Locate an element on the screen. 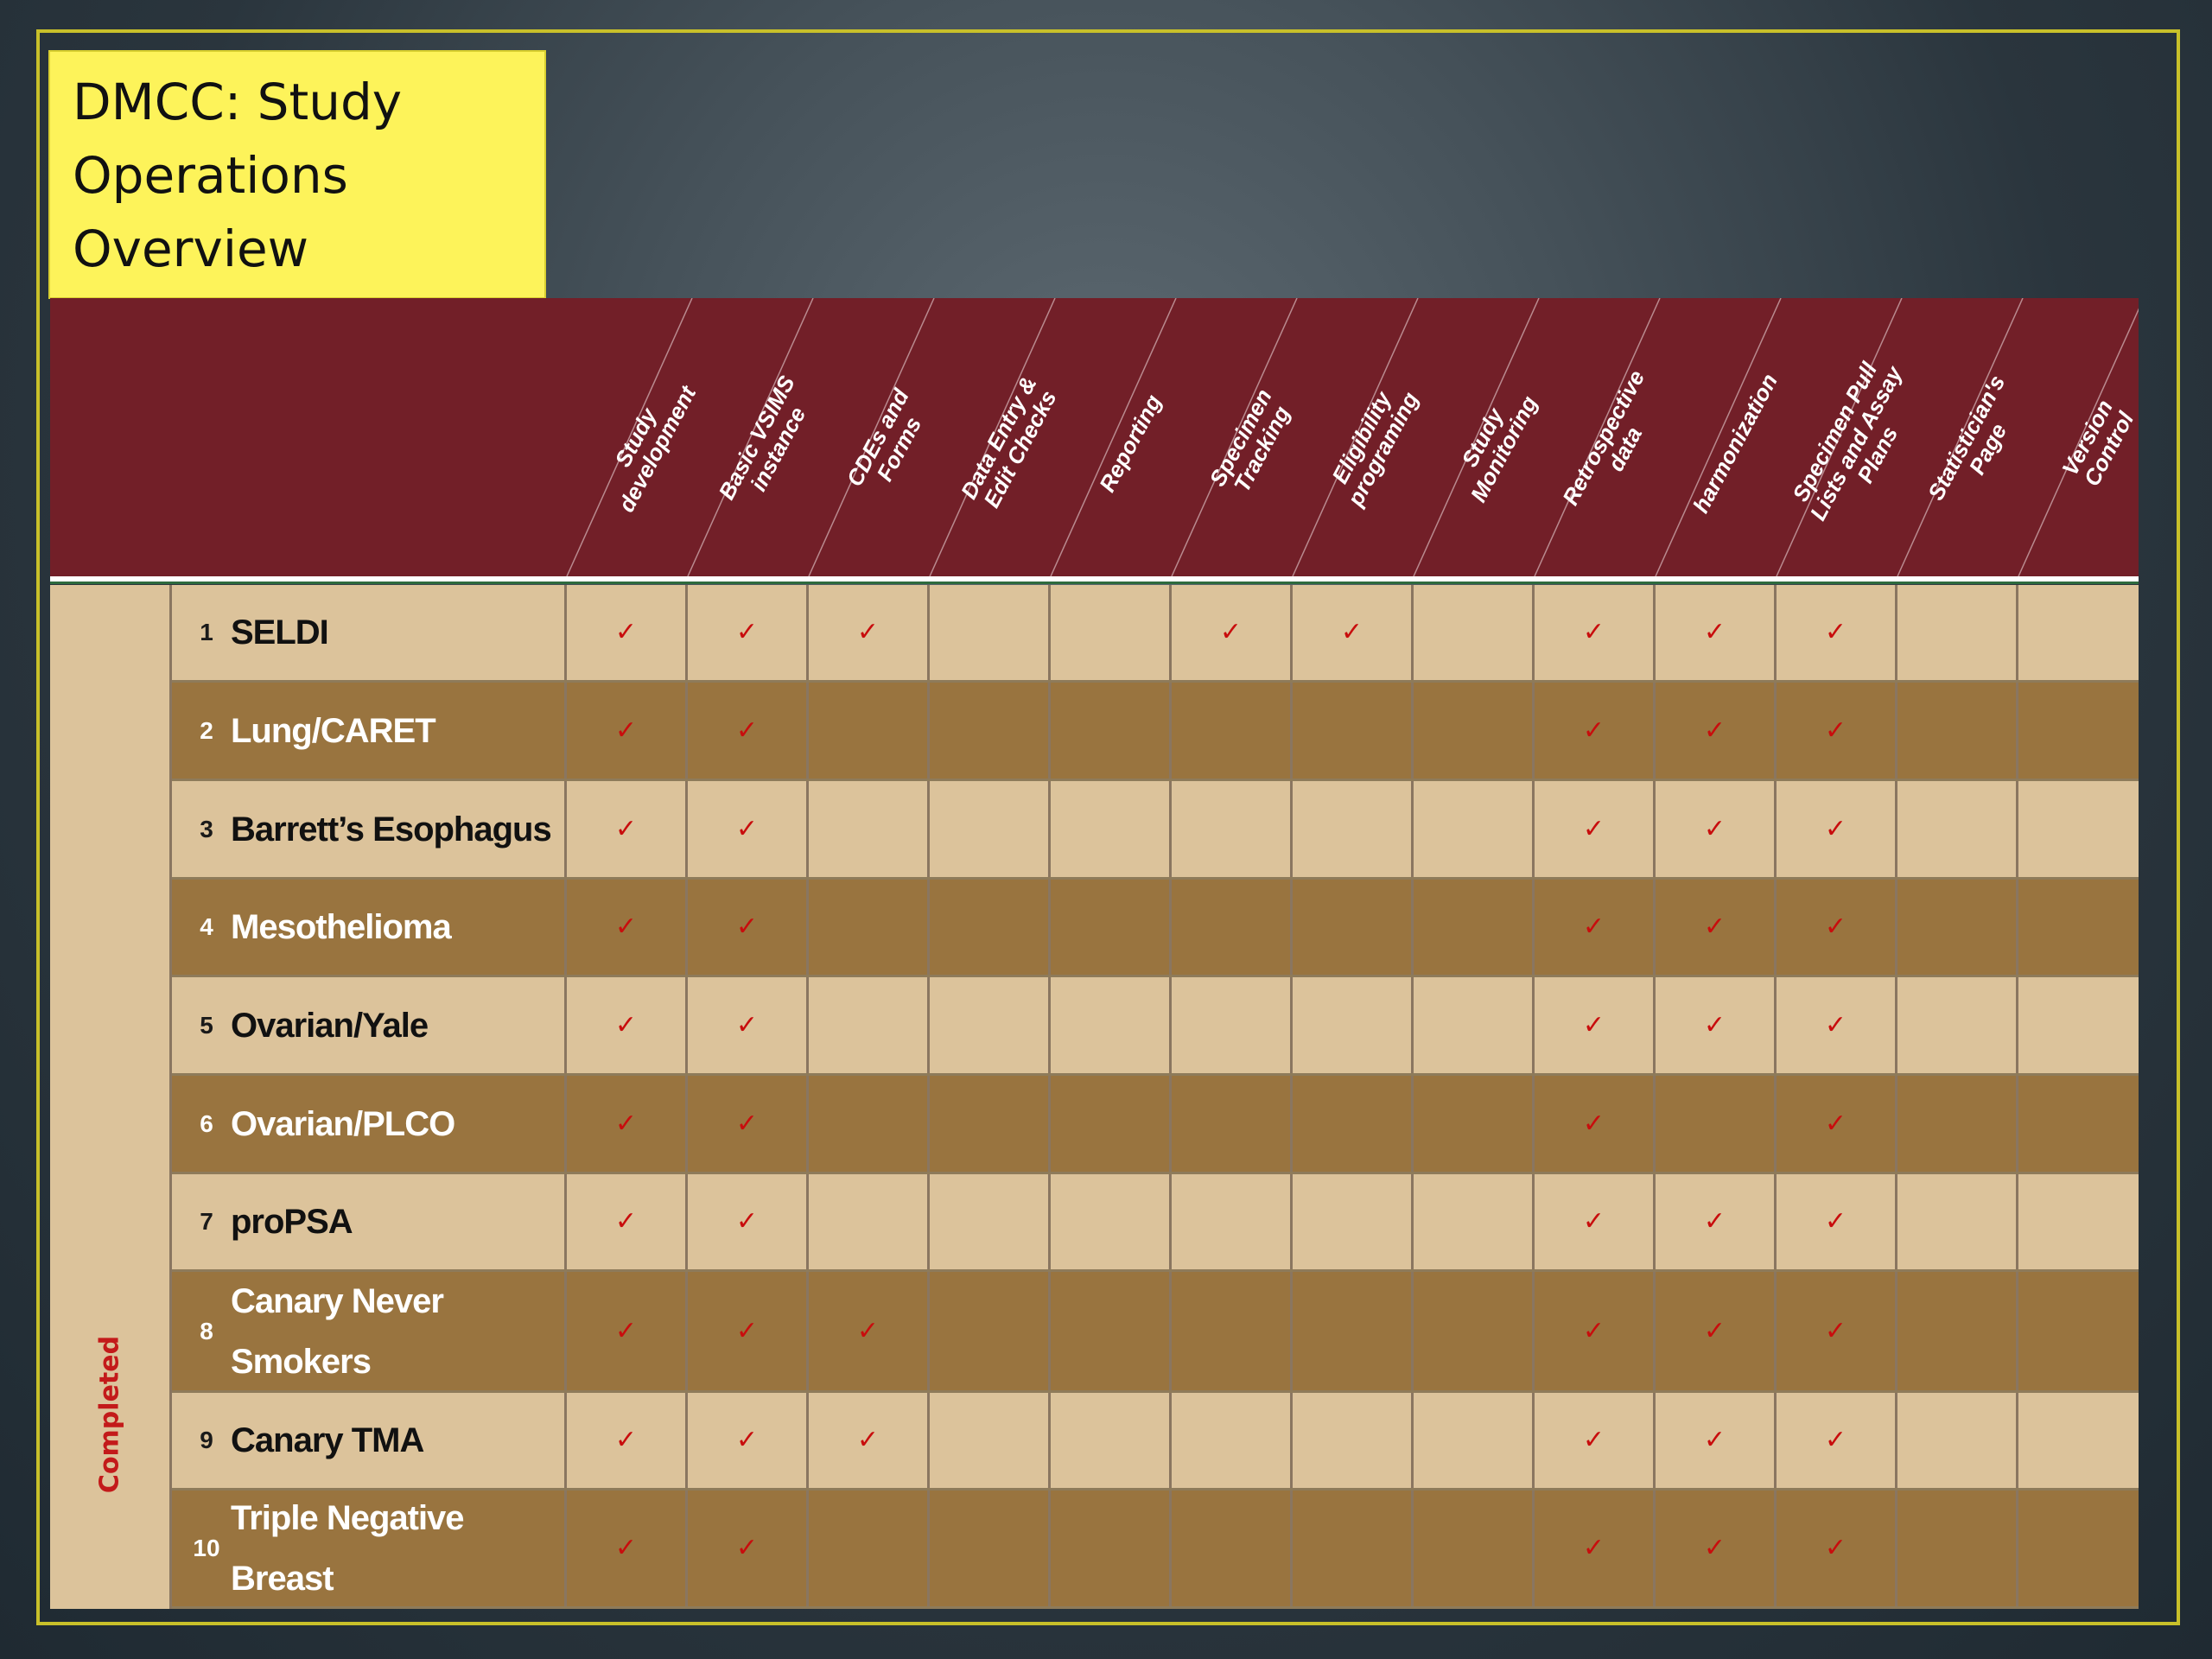 Image resolution: width=2212 pixels, height=1659 pixels. table-row: 3 Barrett’s Esophagus ✓ ✓ ✓ ✓ ✓ is located at coordinates (1155, 830).